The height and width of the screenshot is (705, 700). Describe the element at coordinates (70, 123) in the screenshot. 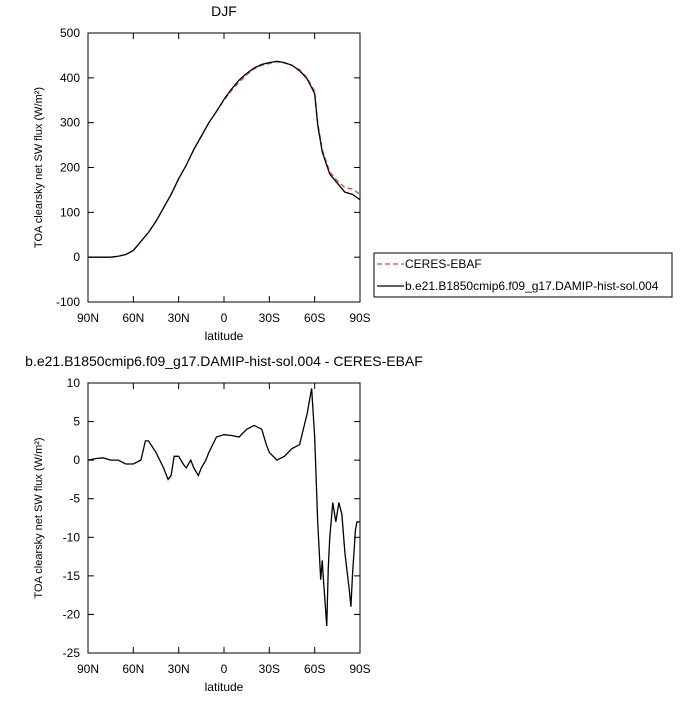

I see `y-tick-label: 300` at that location.